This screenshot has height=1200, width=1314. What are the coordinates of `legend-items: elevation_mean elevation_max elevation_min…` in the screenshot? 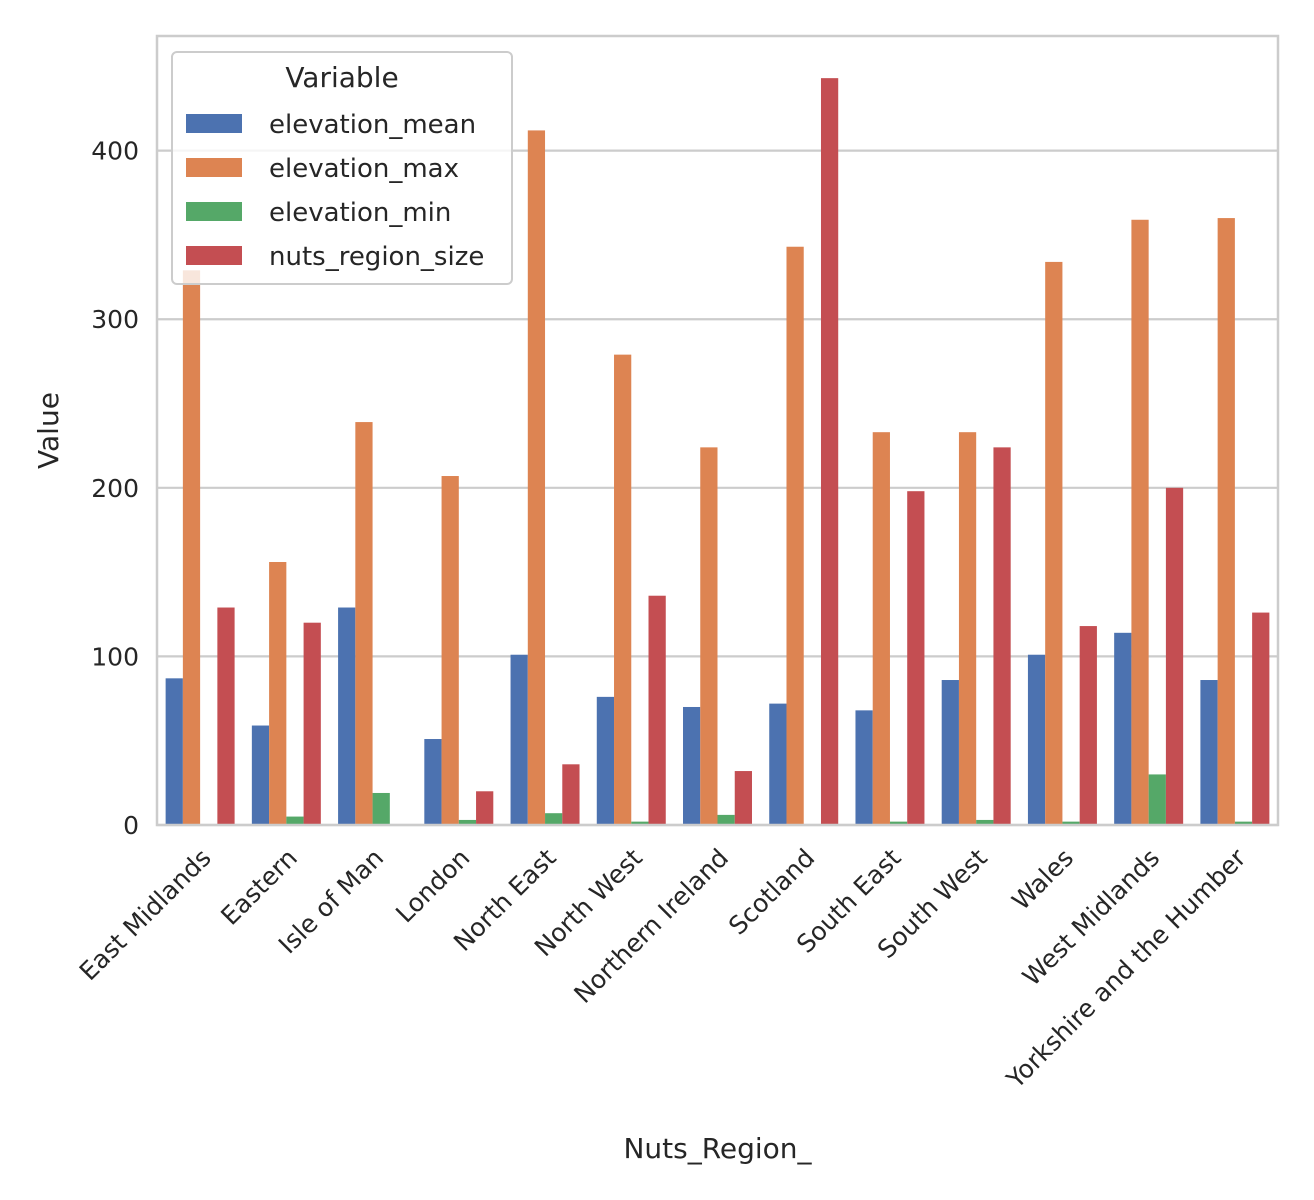 It's located at (335, 191).